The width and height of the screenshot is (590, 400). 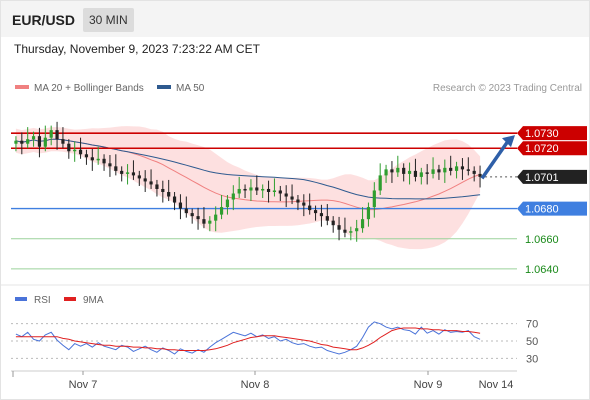 What do you see at coordinates (542, 178) in the screenshot?
I see `current-price-label: 1.0701` at bounding box center [542, 178].